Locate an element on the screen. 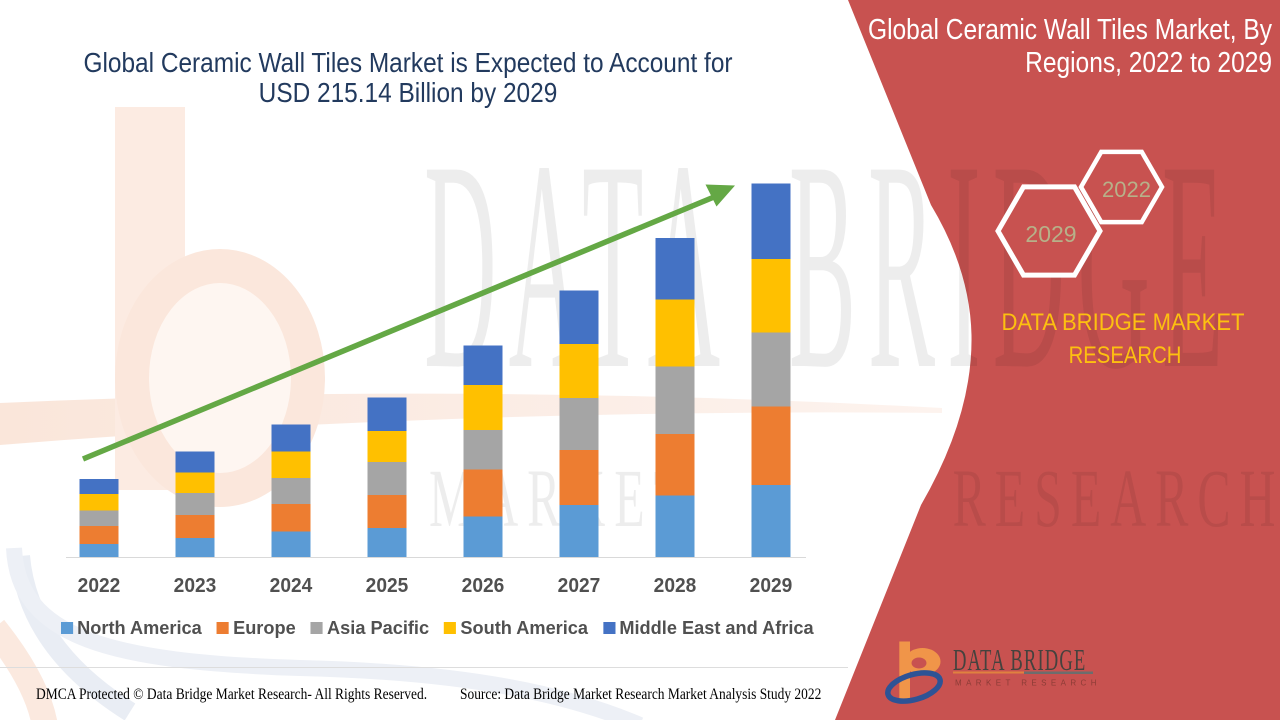 The image size is (1280, 720). svg-text: MARKET RESEARCH is located at coordinates (1028, 683).